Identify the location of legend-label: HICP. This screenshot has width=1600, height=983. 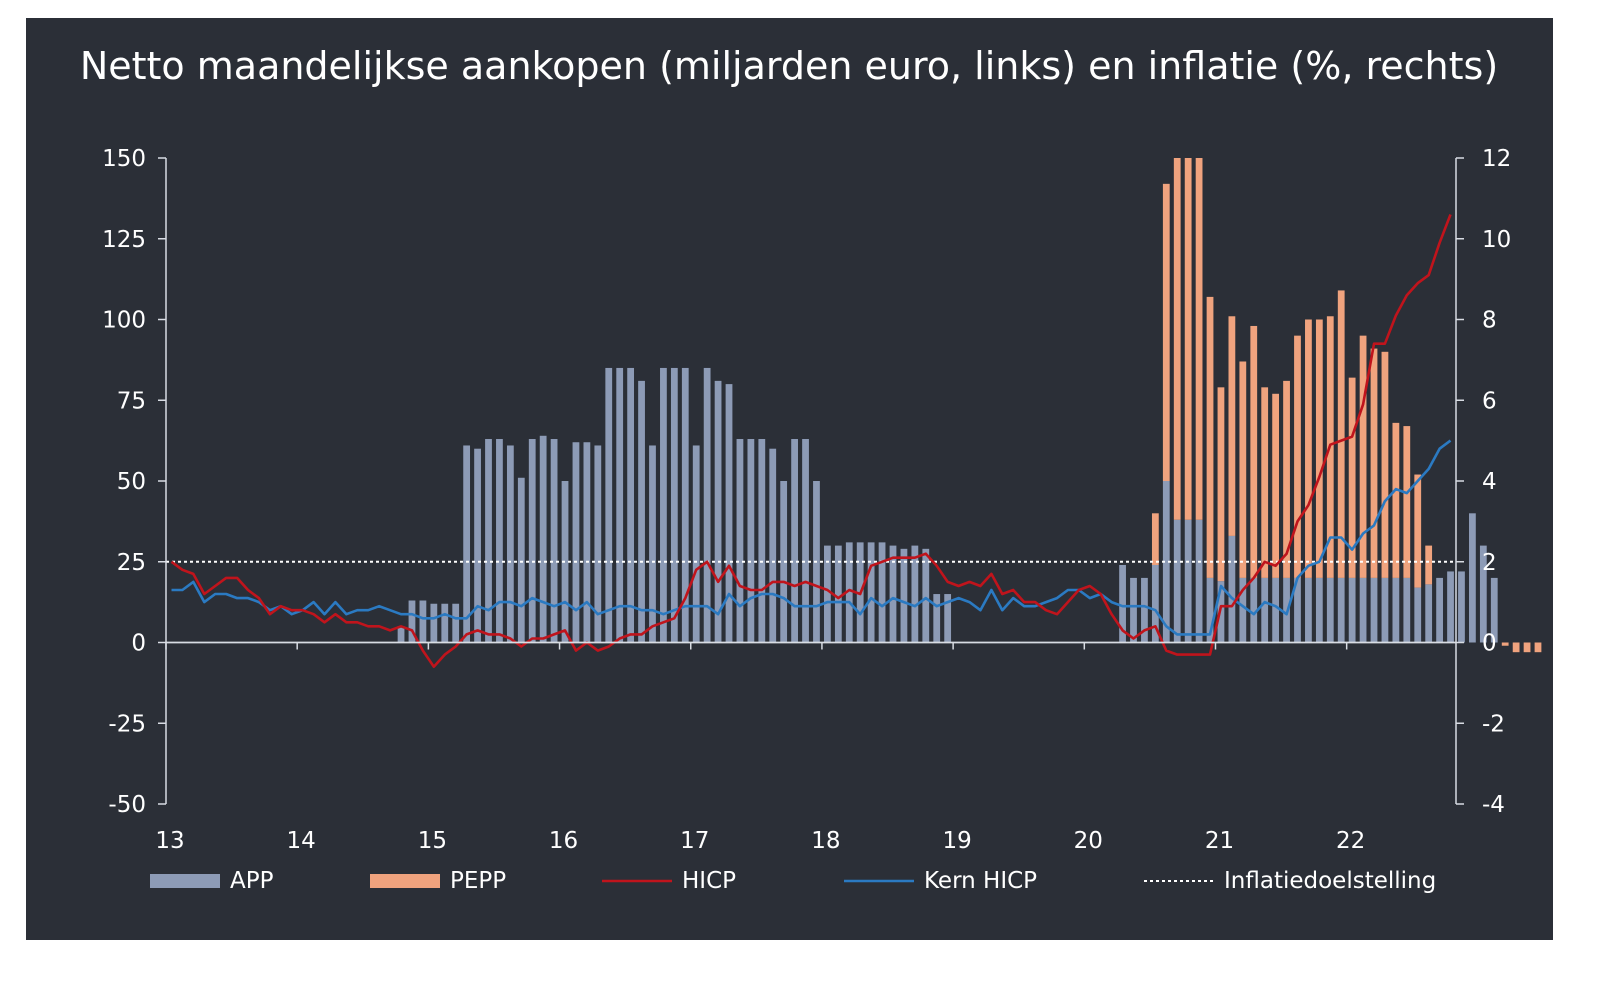
(709, 881).